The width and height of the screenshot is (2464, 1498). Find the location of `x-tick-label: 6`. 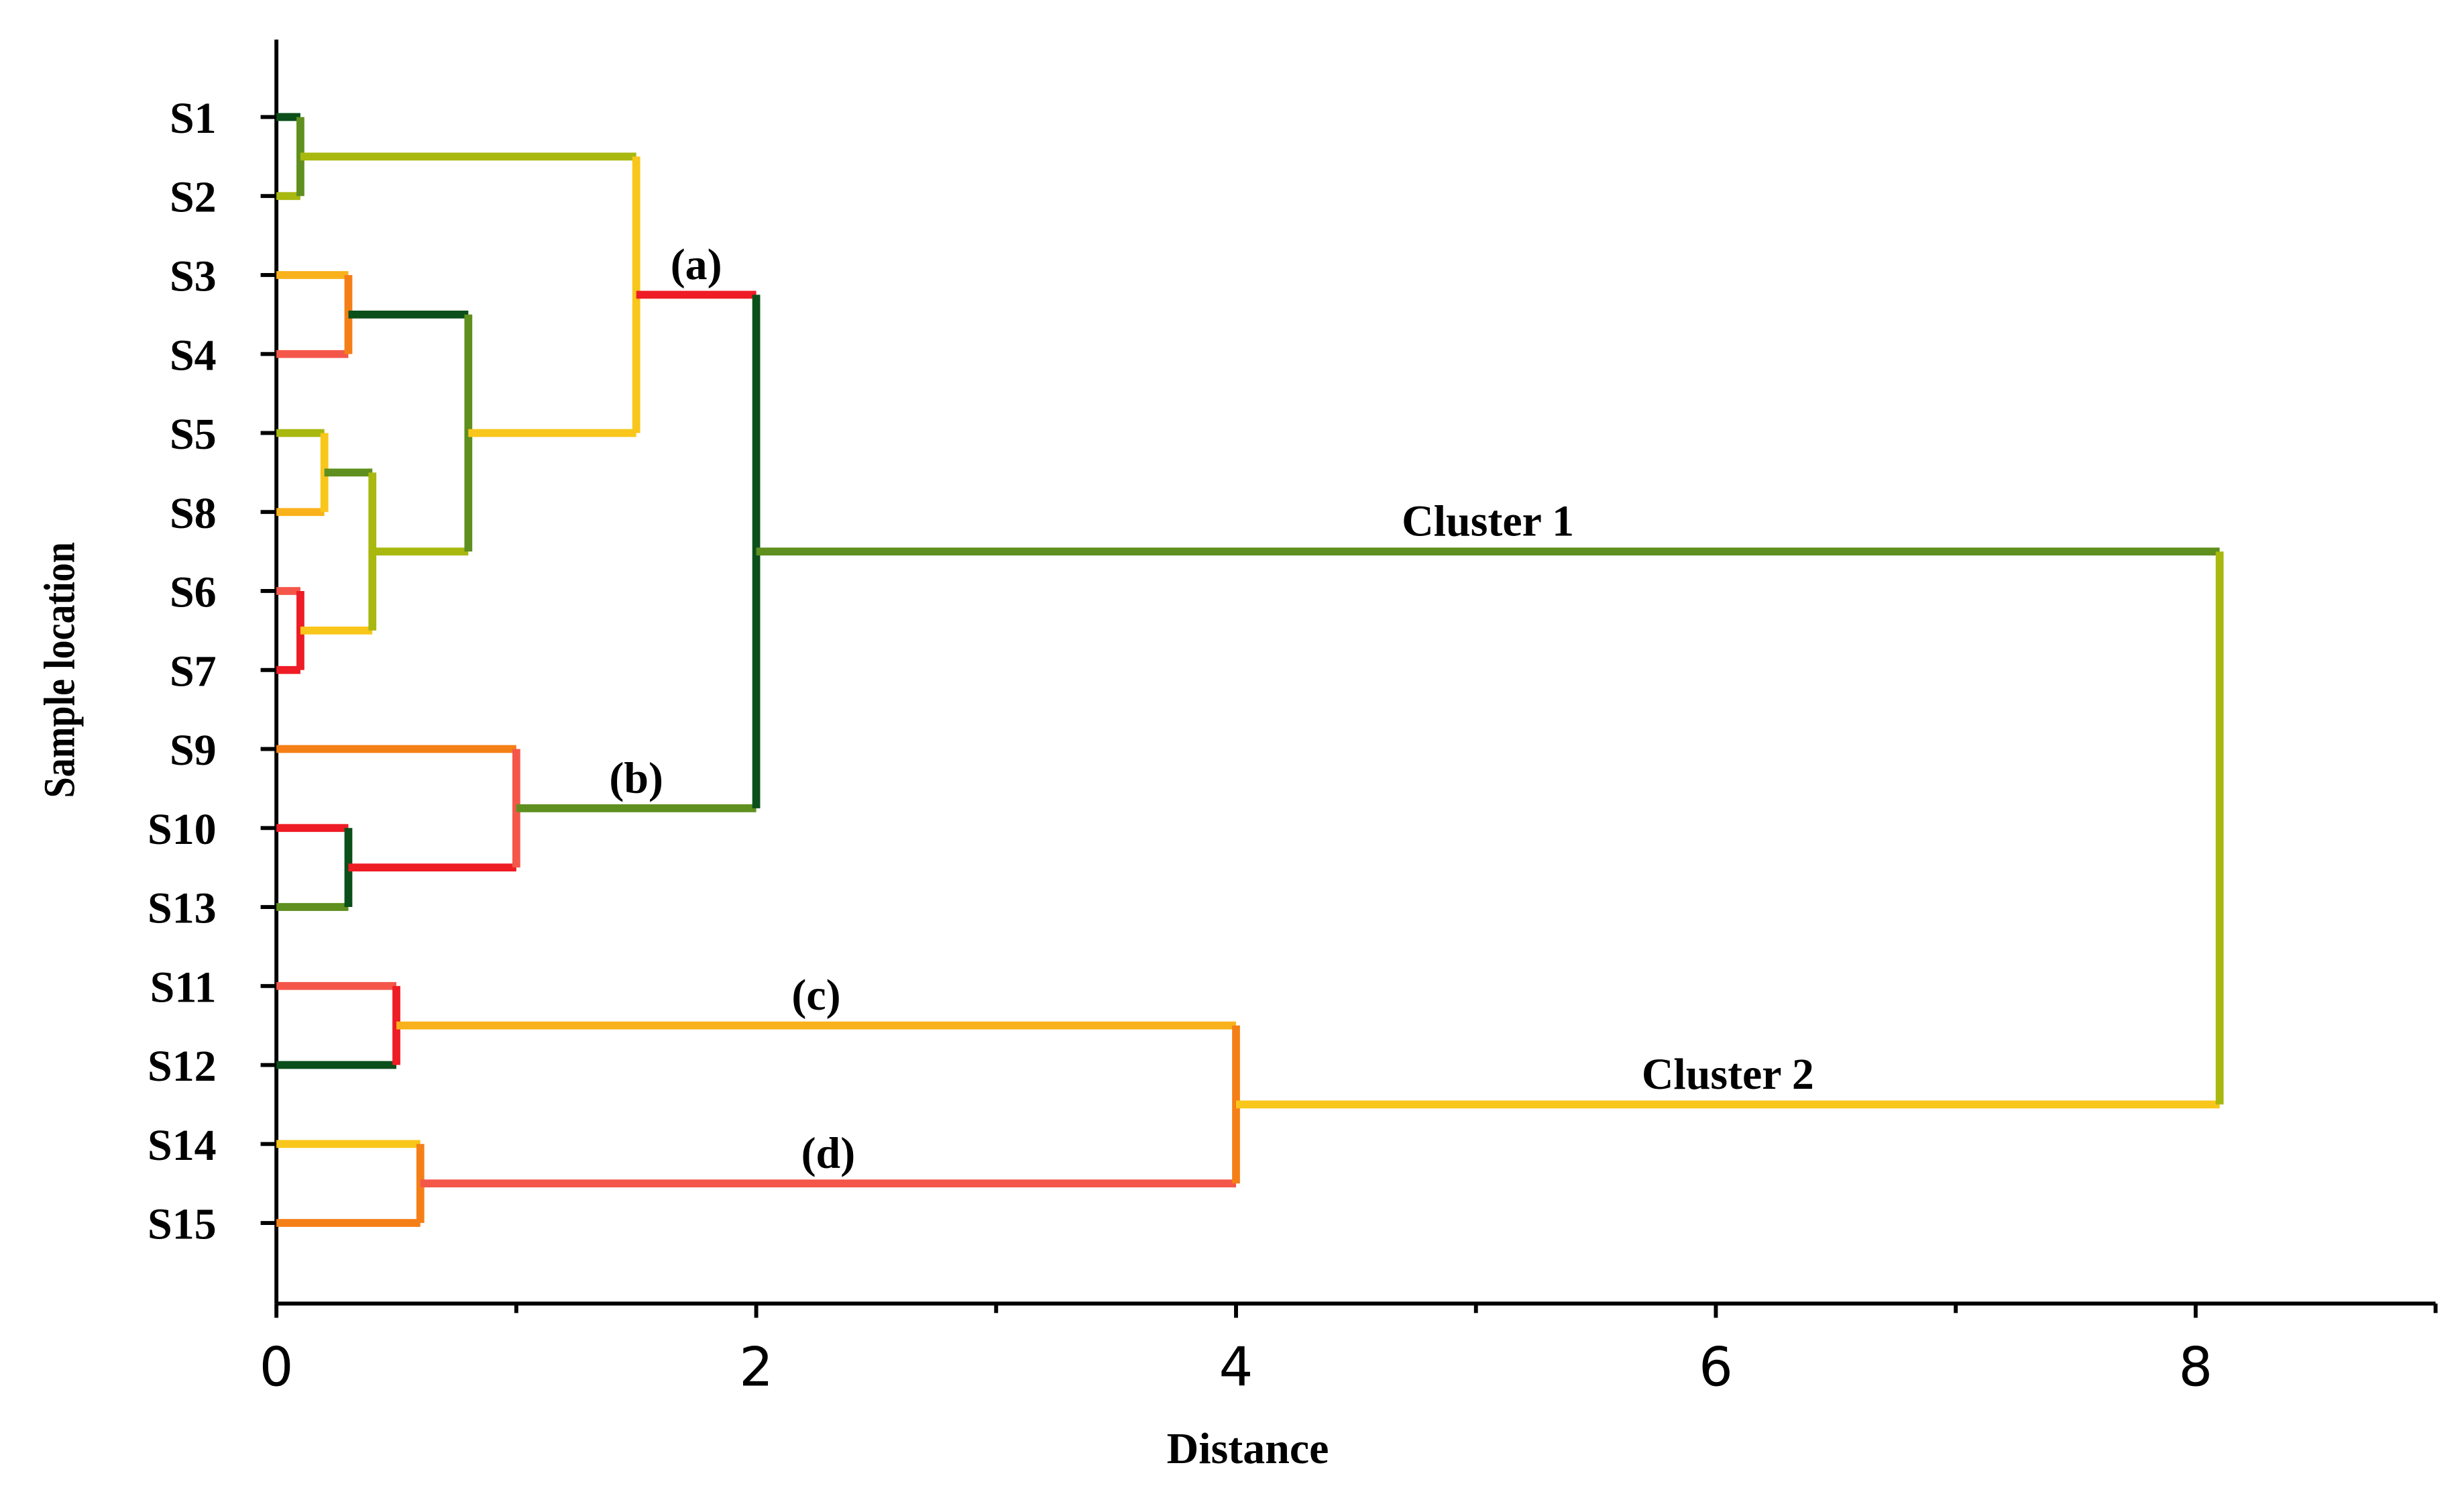

x-tick-label: 6 is located at coordinates (1716, 1367).